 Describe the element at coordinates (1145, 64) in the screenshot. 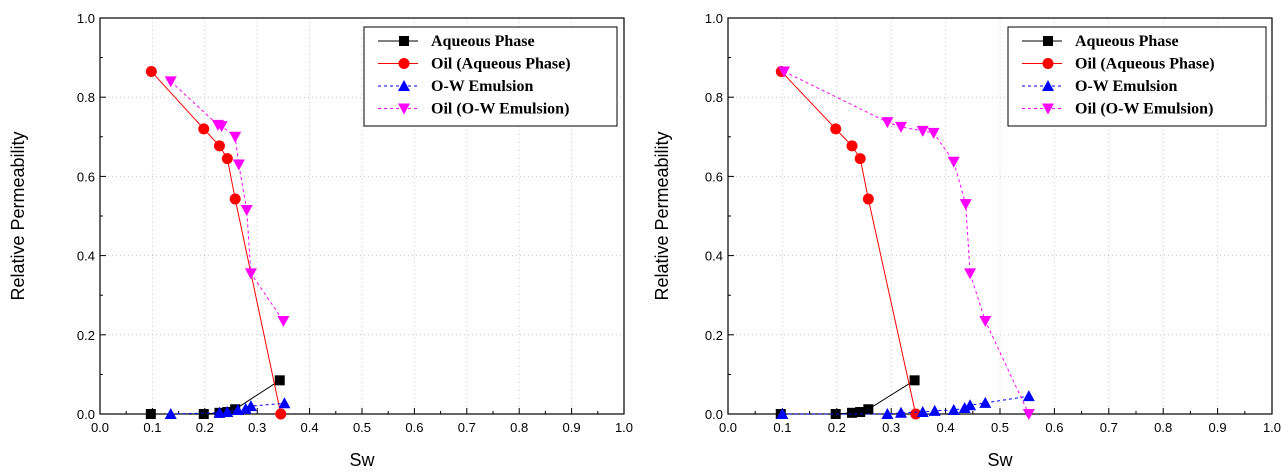

I see `legend-label: Oil (Aqueous Phase)` at that location.